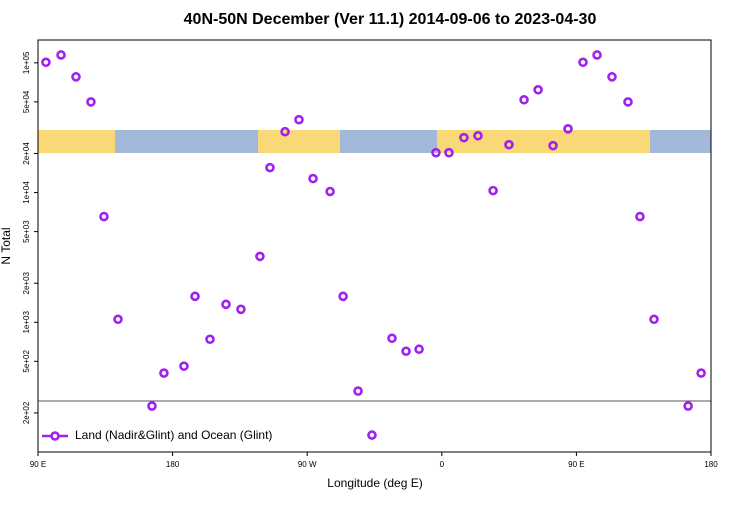 Image resolution: width=750 pixels, height=505 pixels. I want to click on y-tick-label: 5e+04, so click(26, 101).